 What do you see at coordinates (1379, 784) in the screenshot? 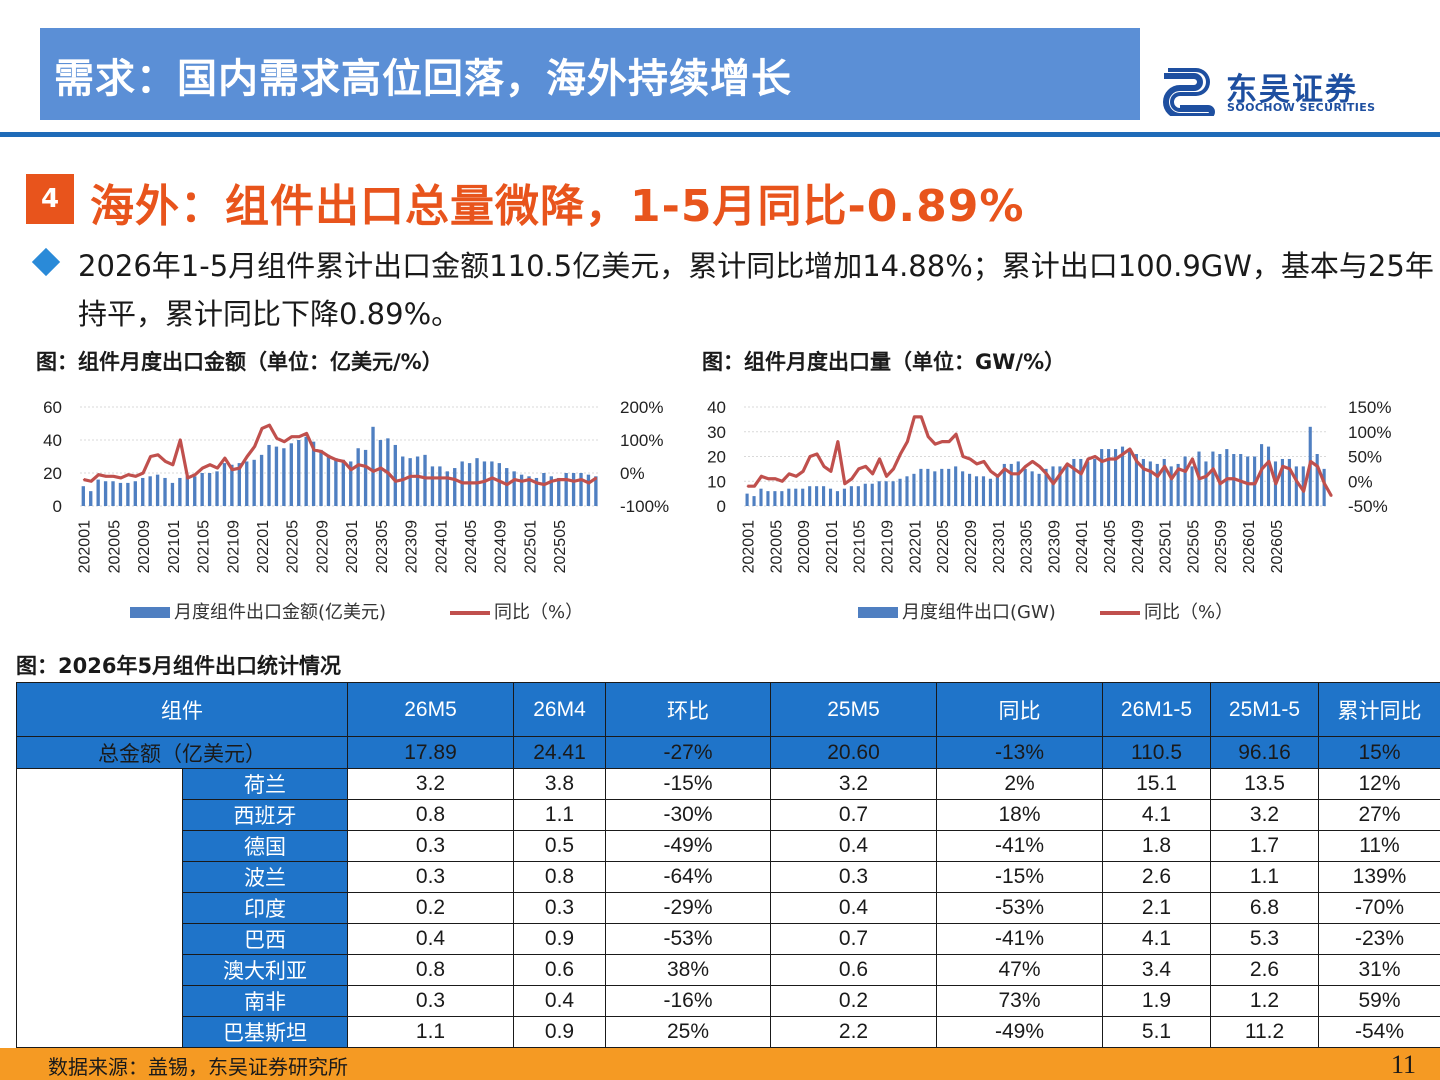
I see `value-cell: 12%` at bounding box center [1379, 784].